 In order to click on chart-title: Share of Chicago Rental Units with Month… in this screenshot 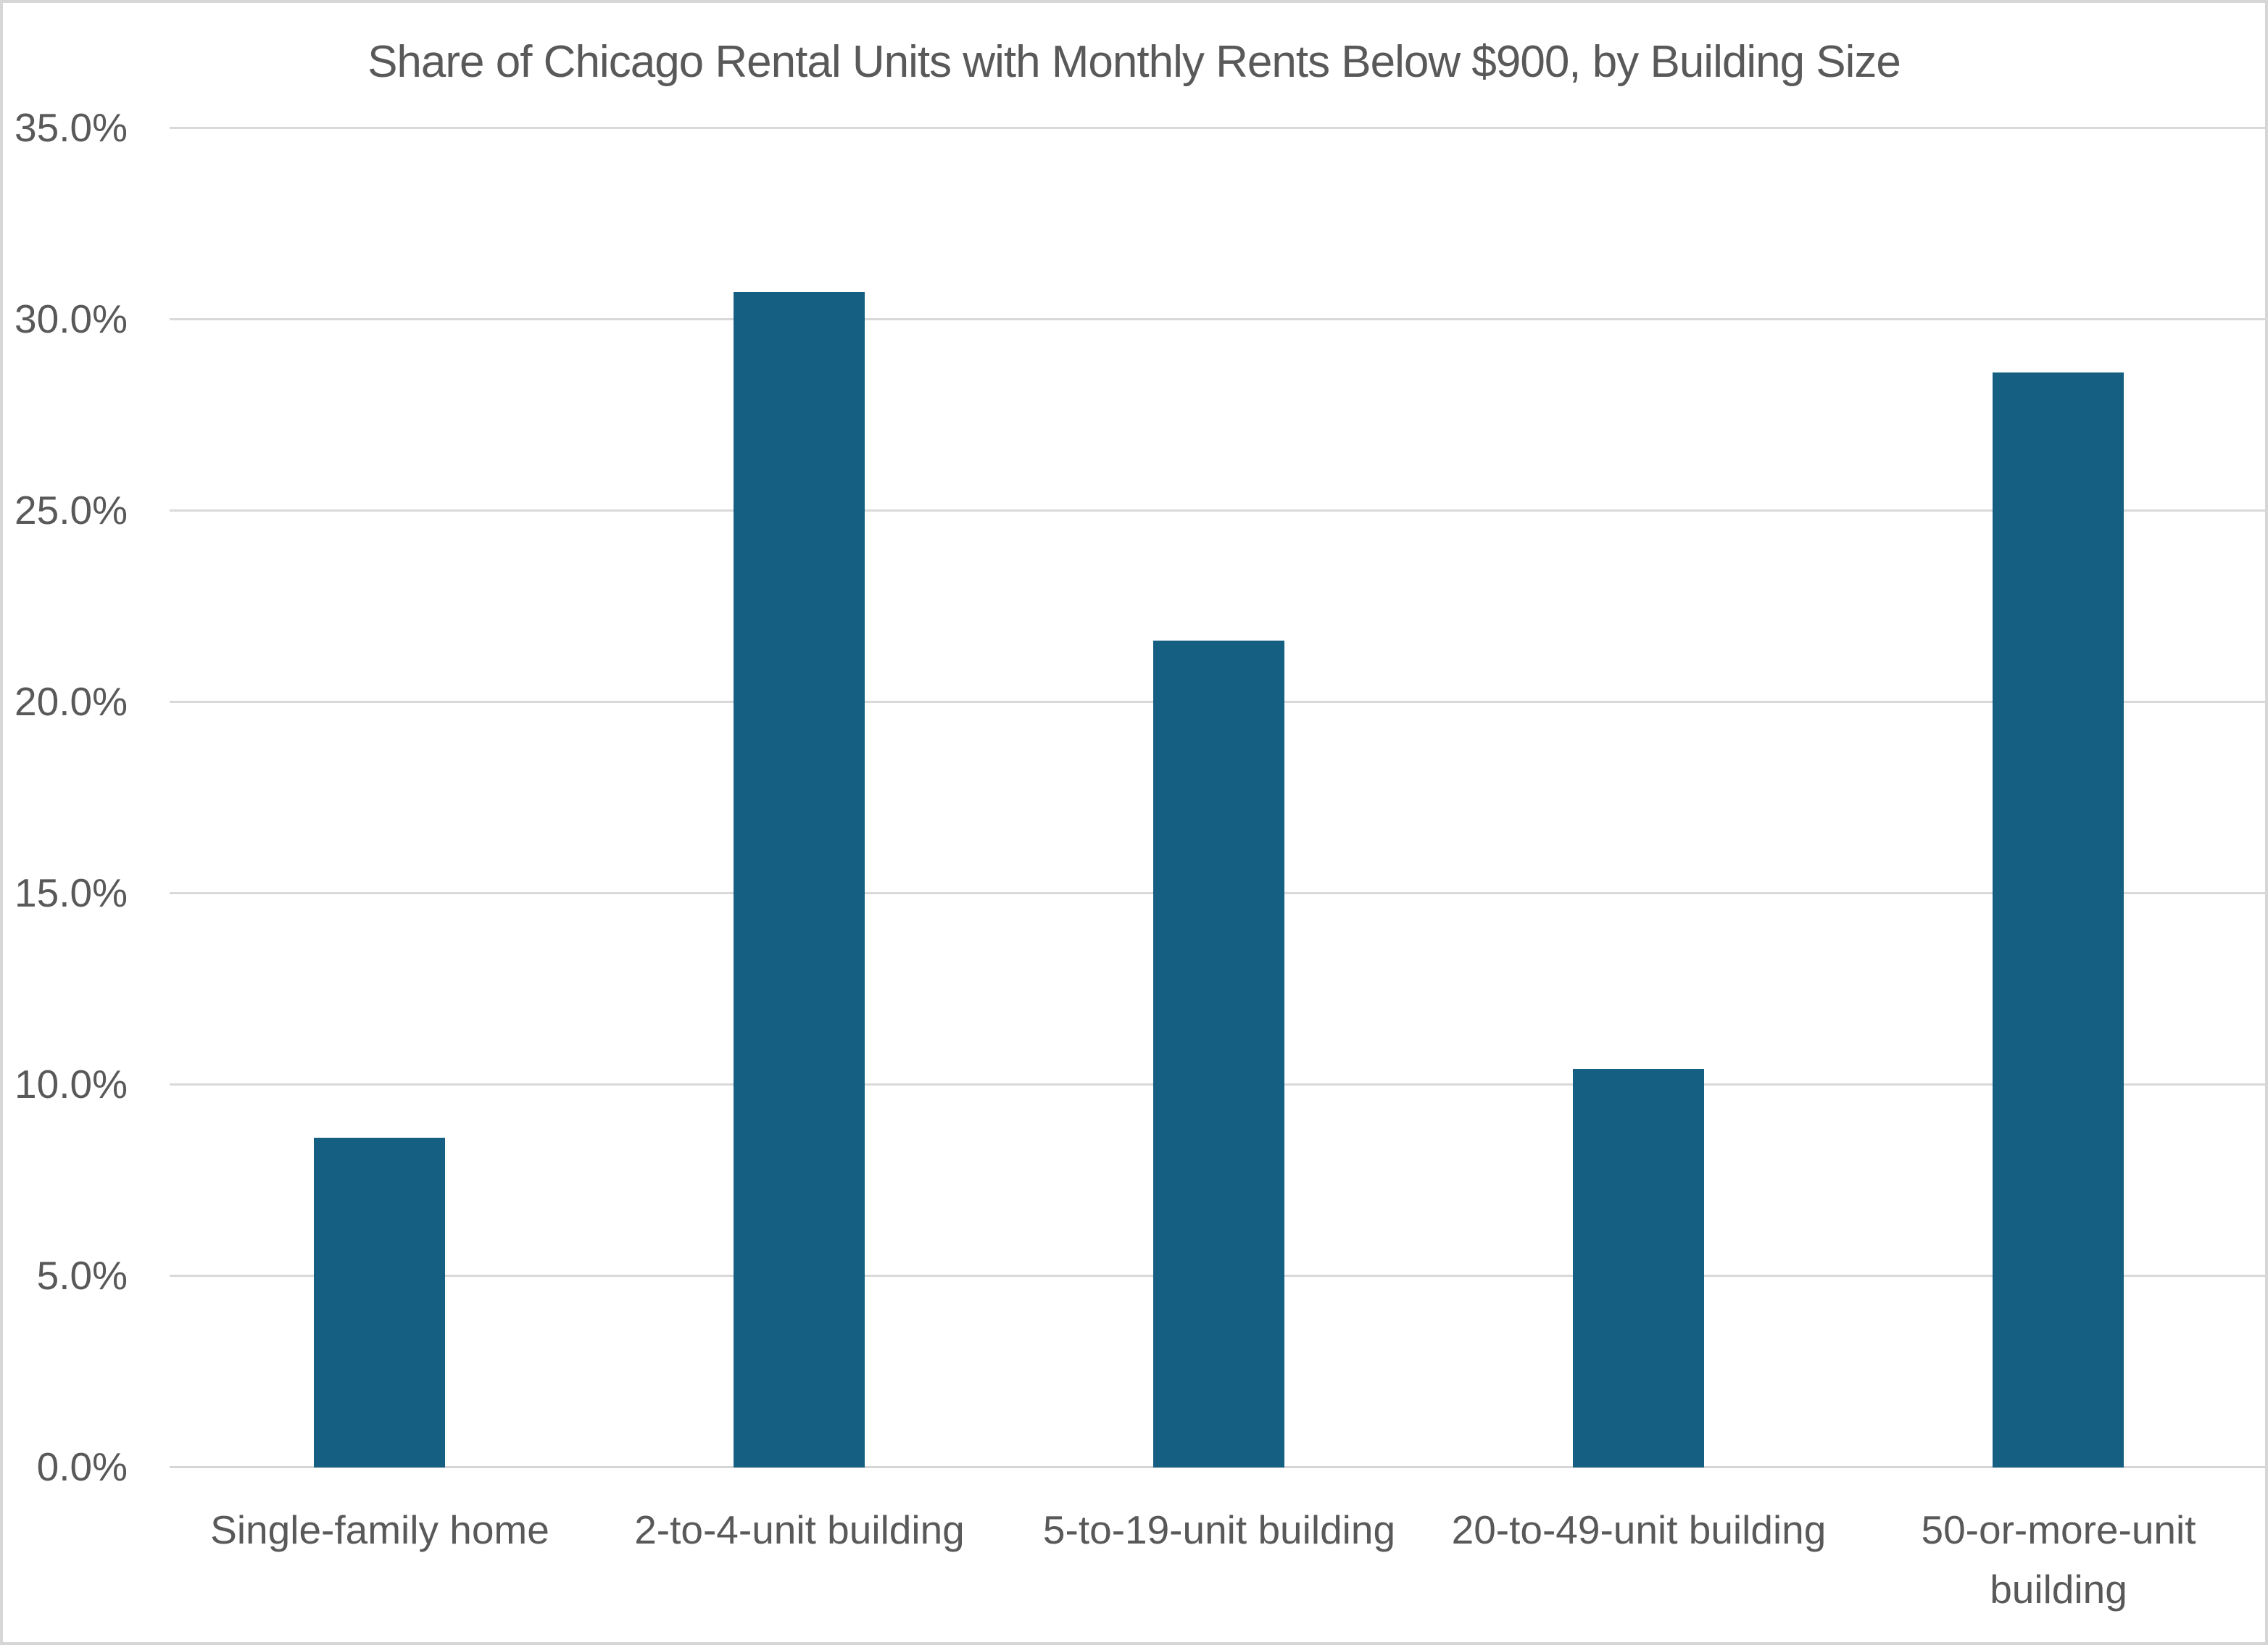, I will do `click(1134, 62)`.